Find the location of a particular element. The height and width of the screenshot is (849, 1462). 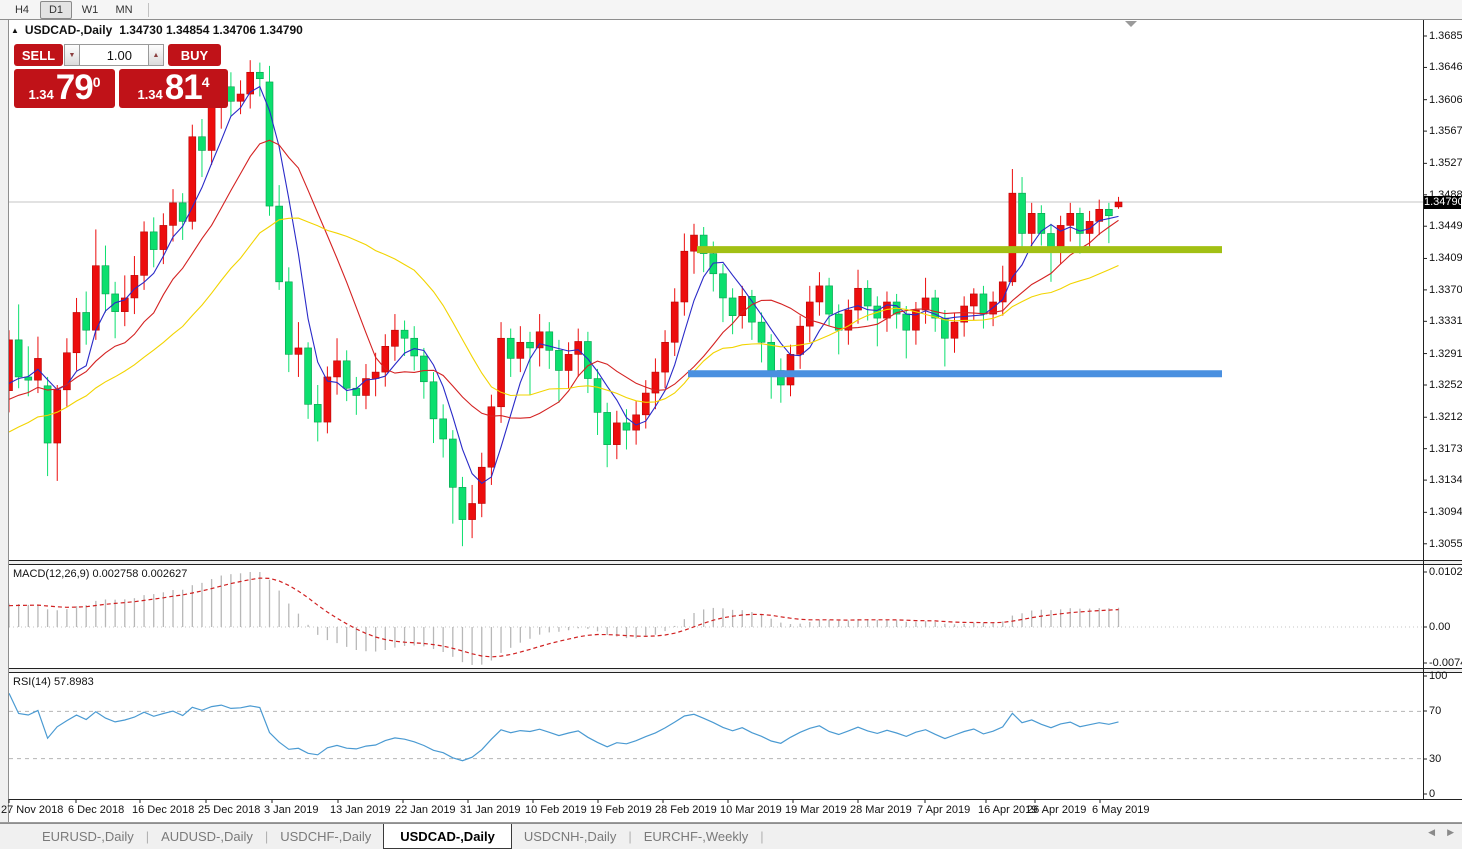

chart-tab-eurusd-daily: EURUSD-,Daily is located at coordinates (88, 836).